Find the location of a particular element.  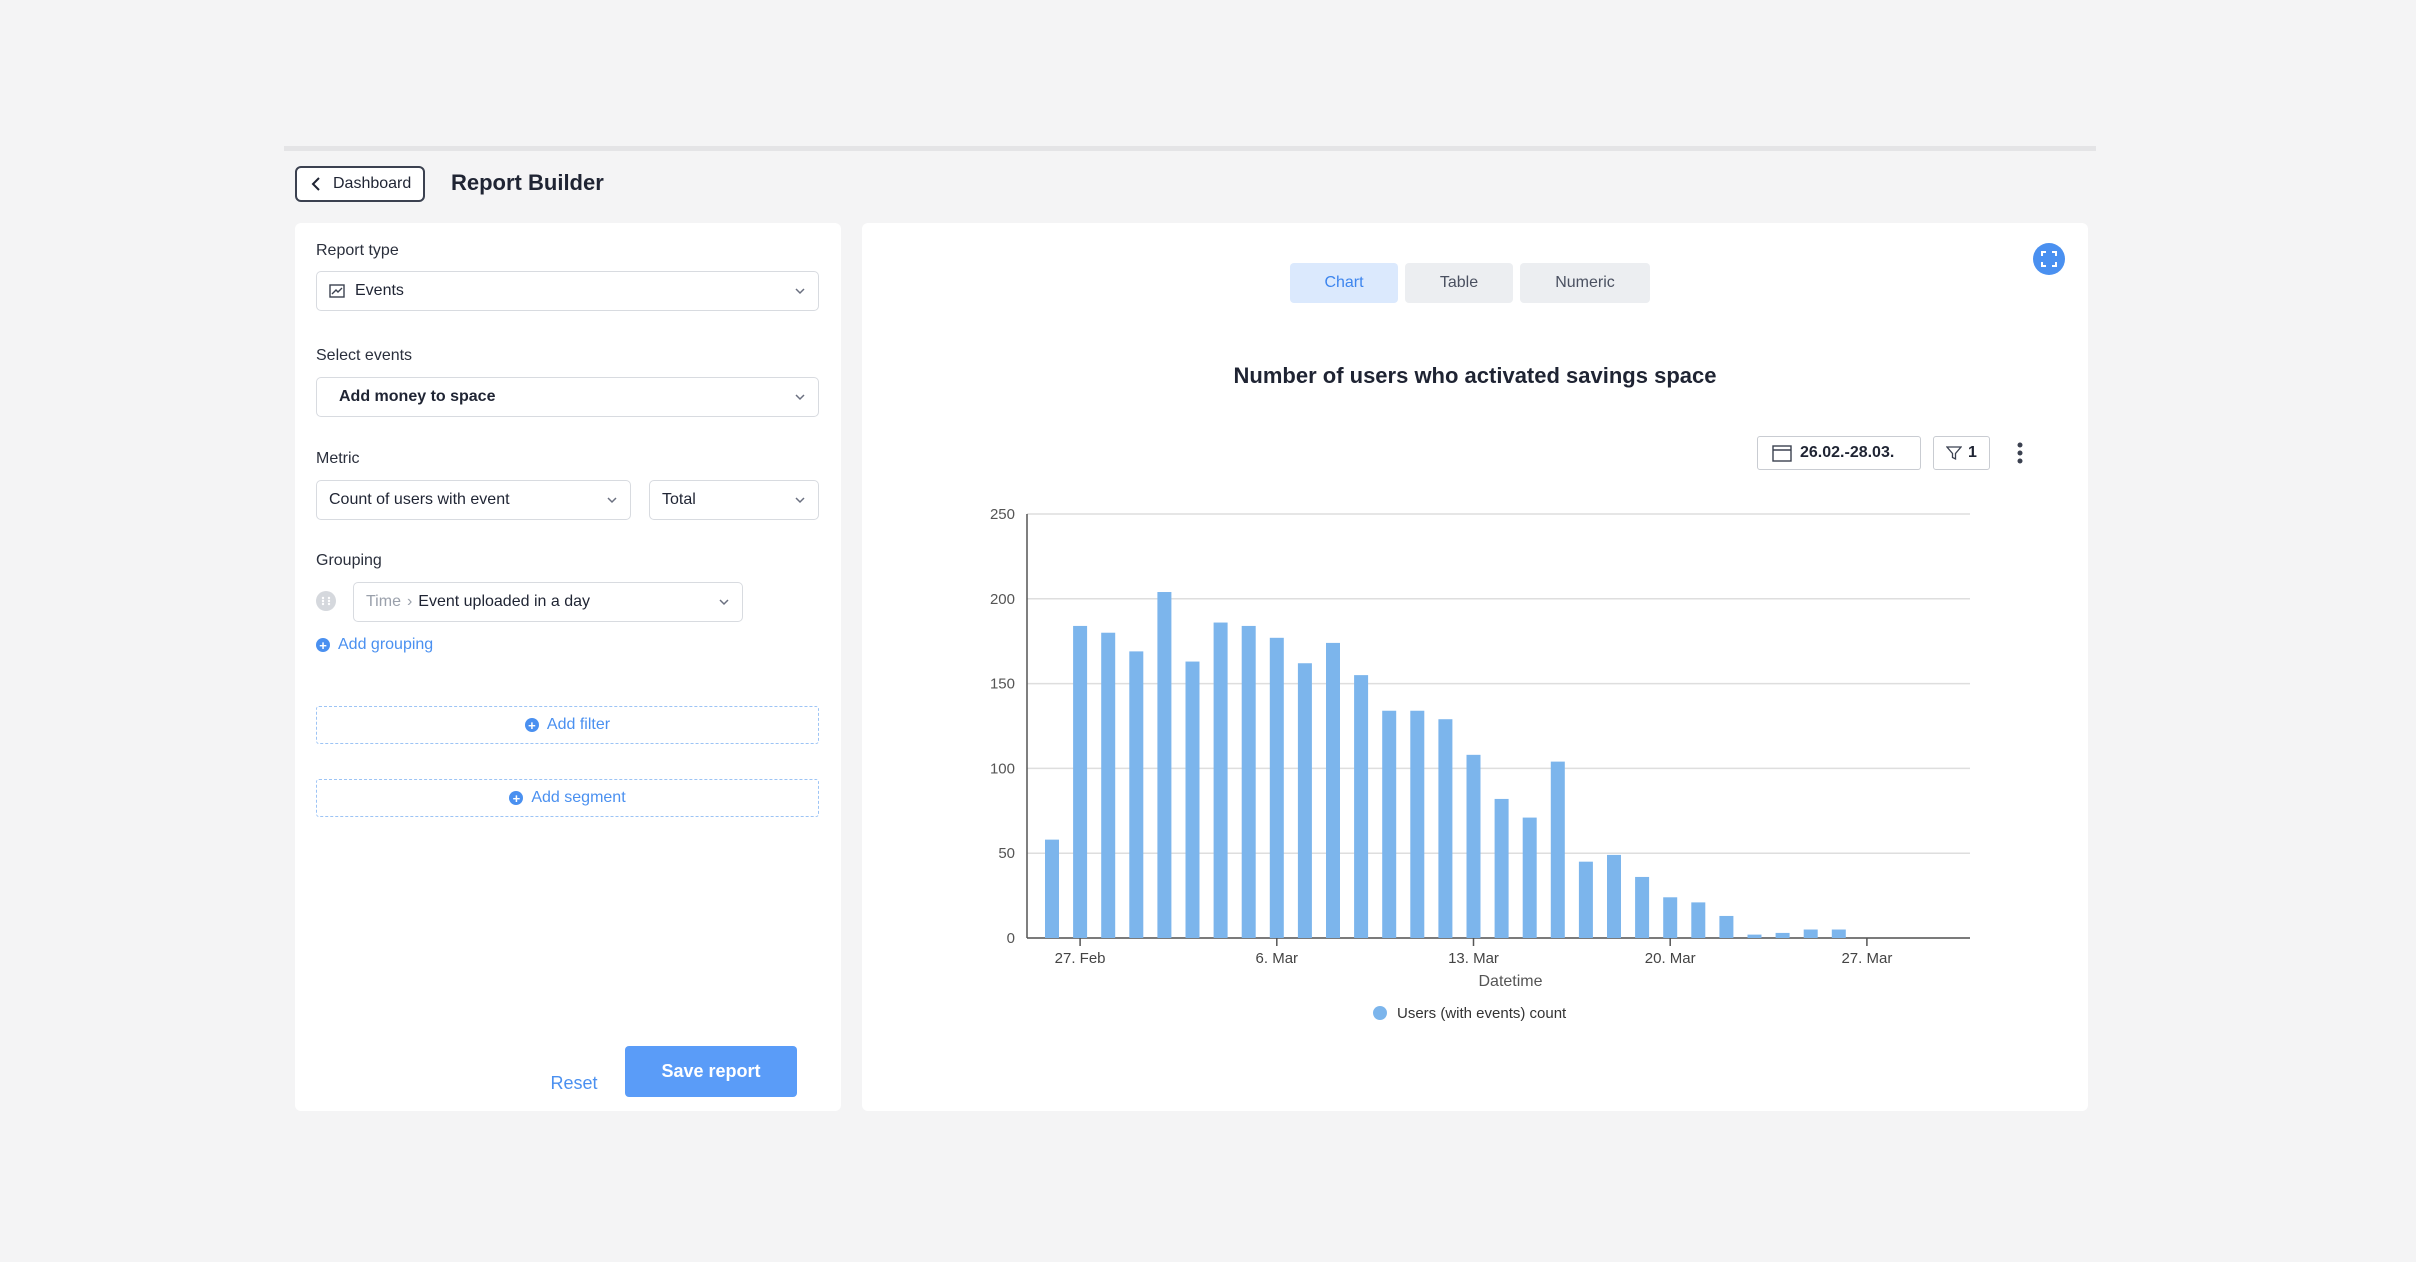

y-tick-label: 50 is located at coordinates (1006, 853).